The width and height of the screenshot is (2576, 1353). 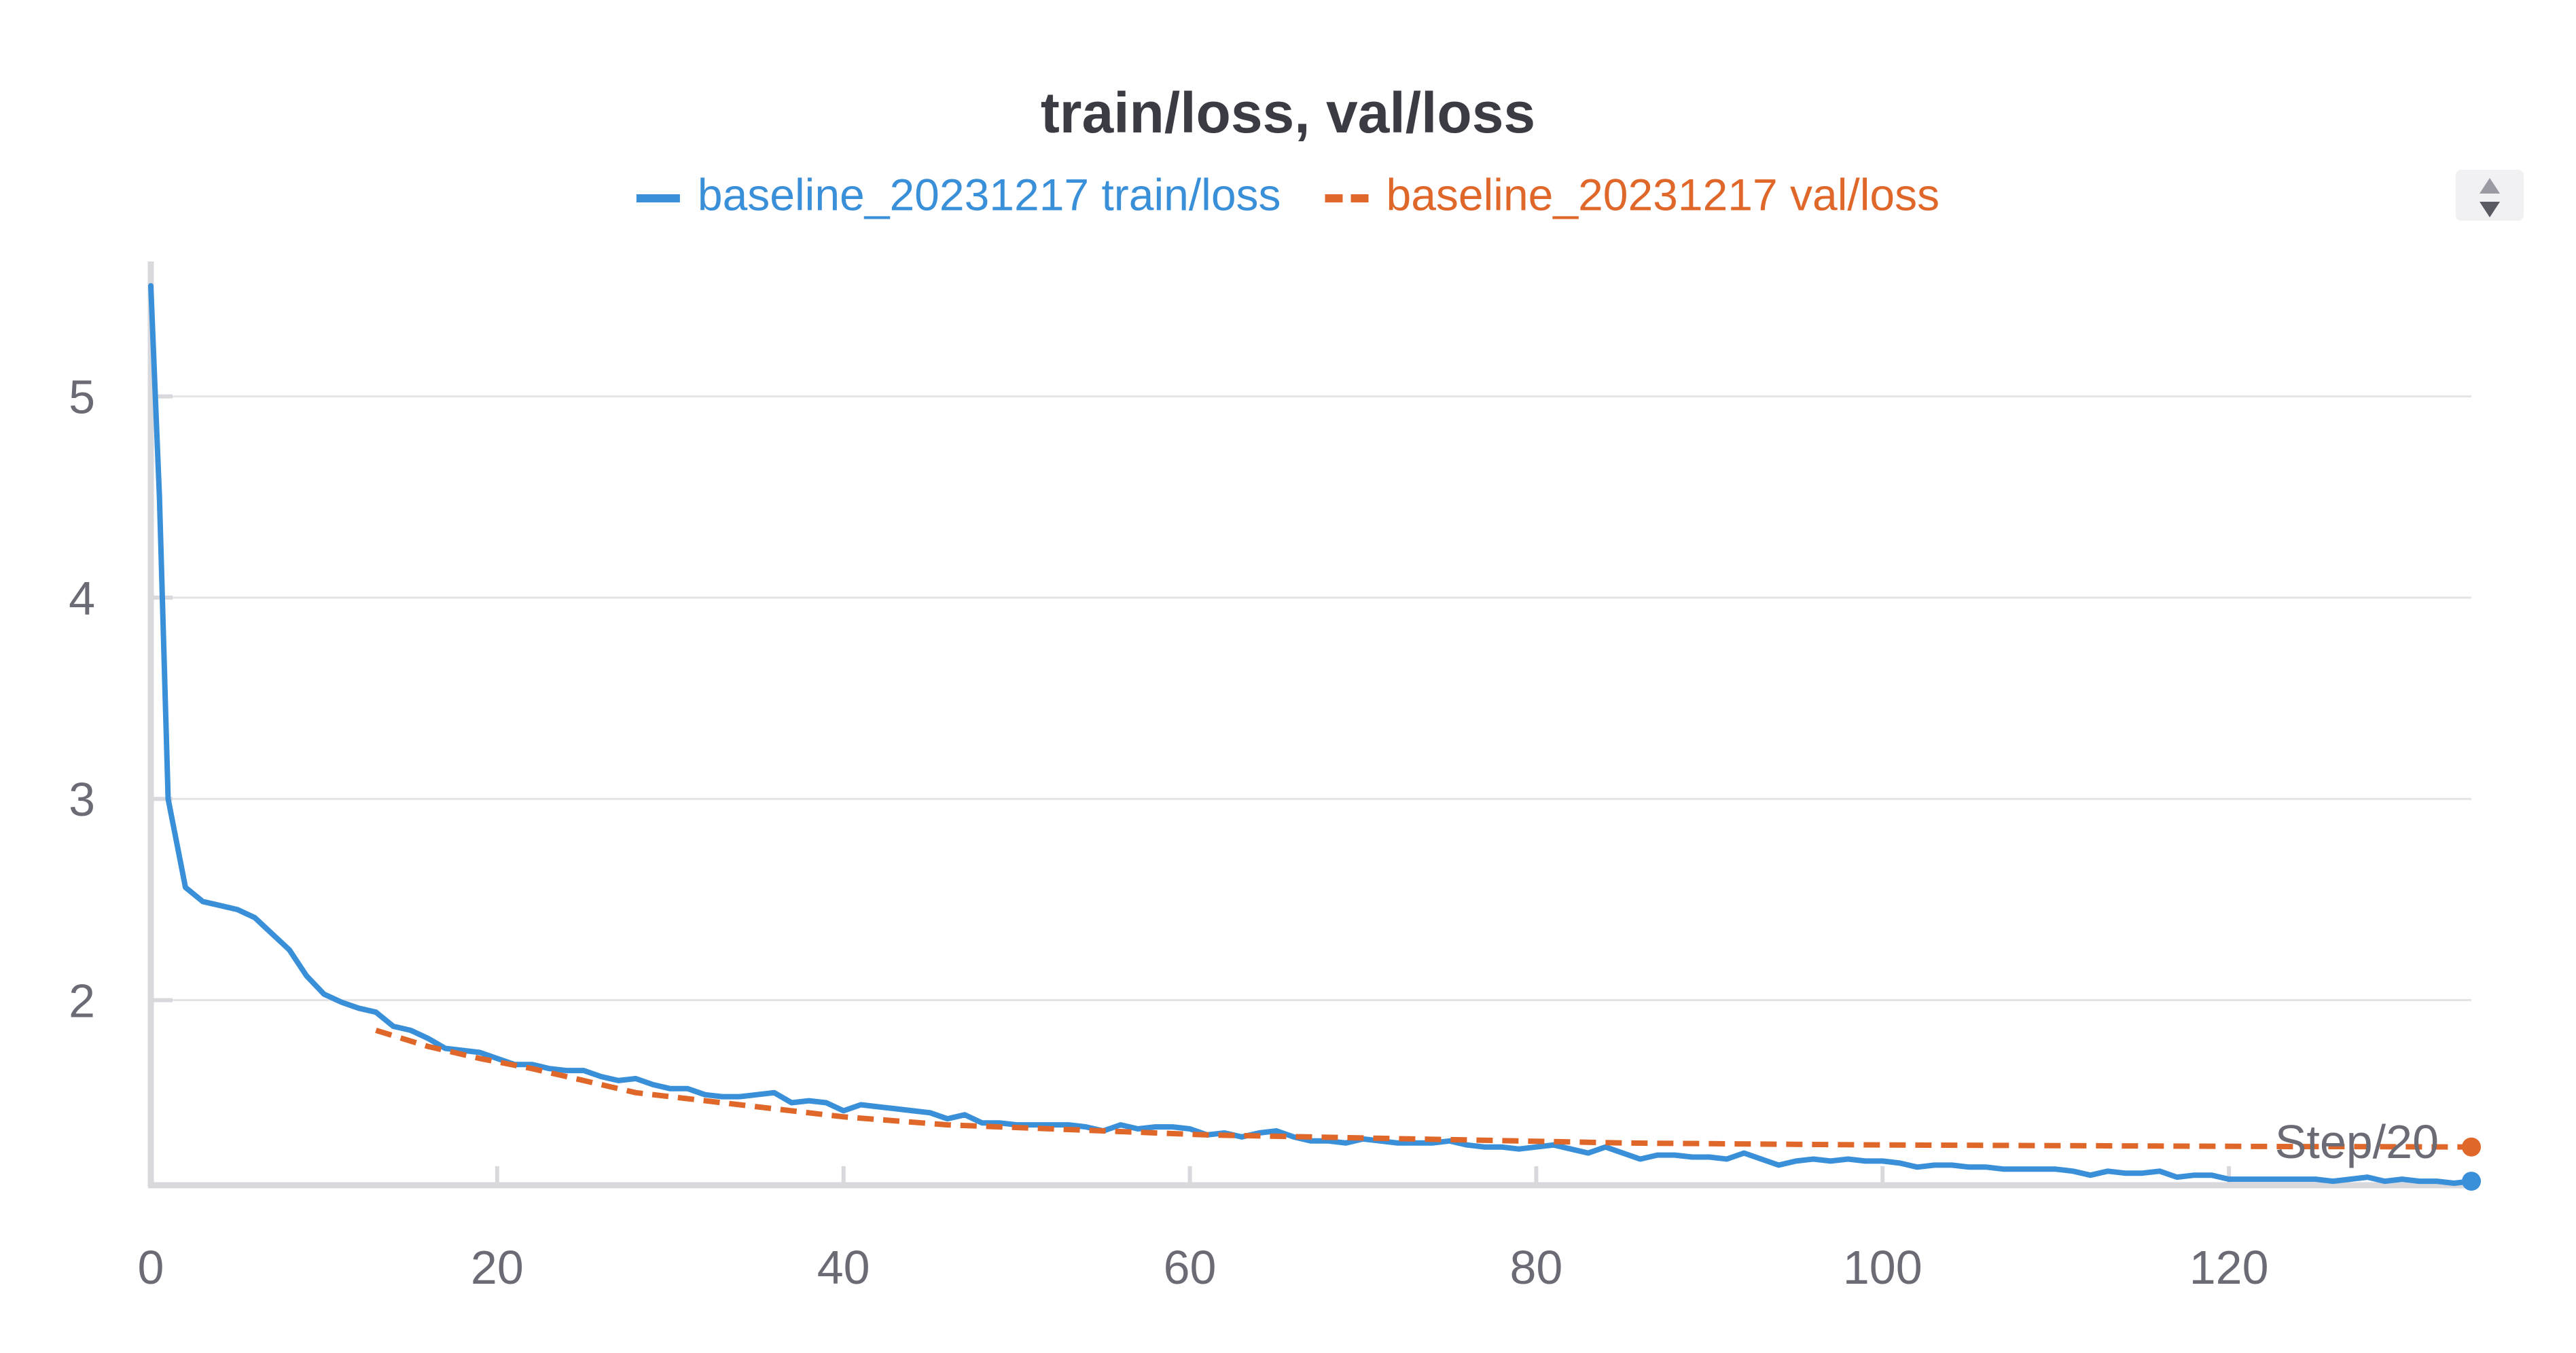 I want to click on x-tick-label-60: 60, so click(x=1190, y=1267).